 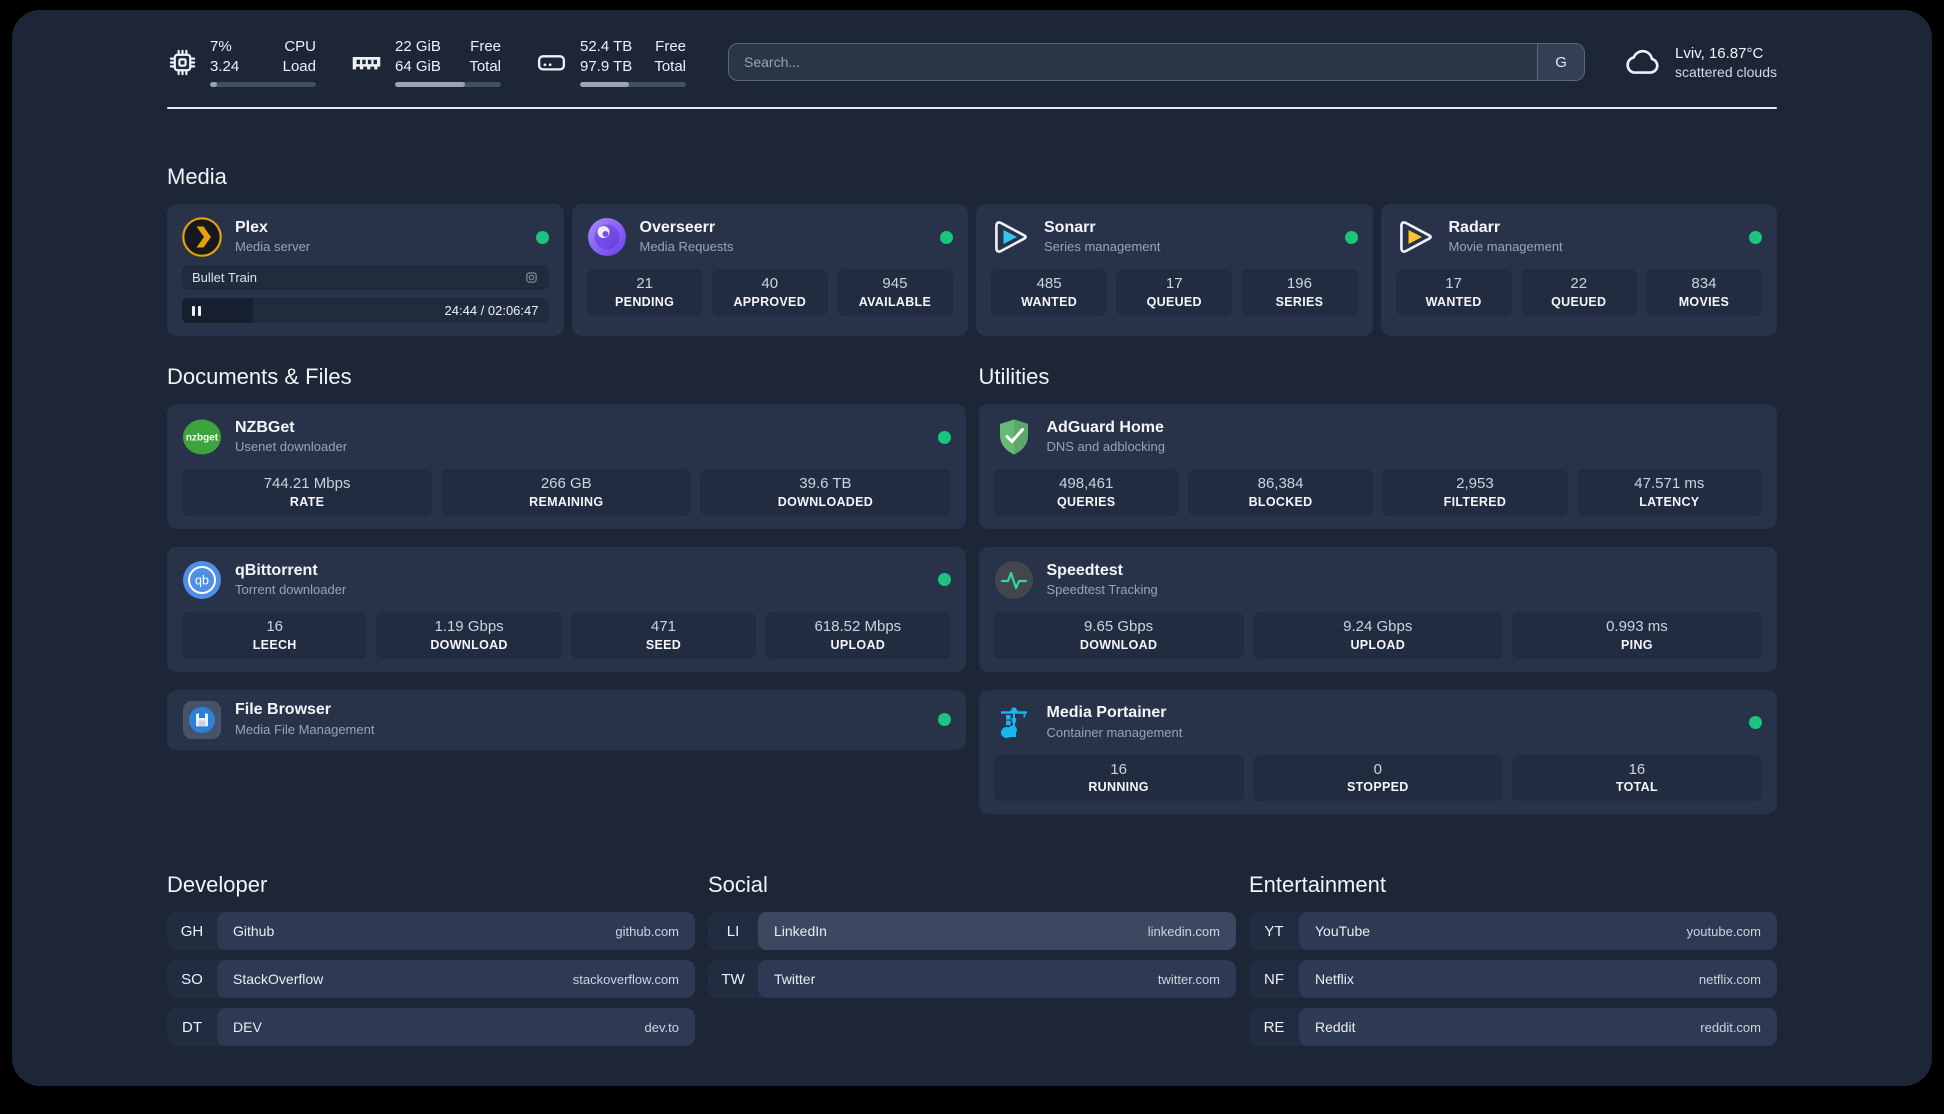 What do you see at coordinates (418, 56) in the screenshot?
I see `memory-values: 22 GiB 64 GiB` at bounding box center [418, 56].